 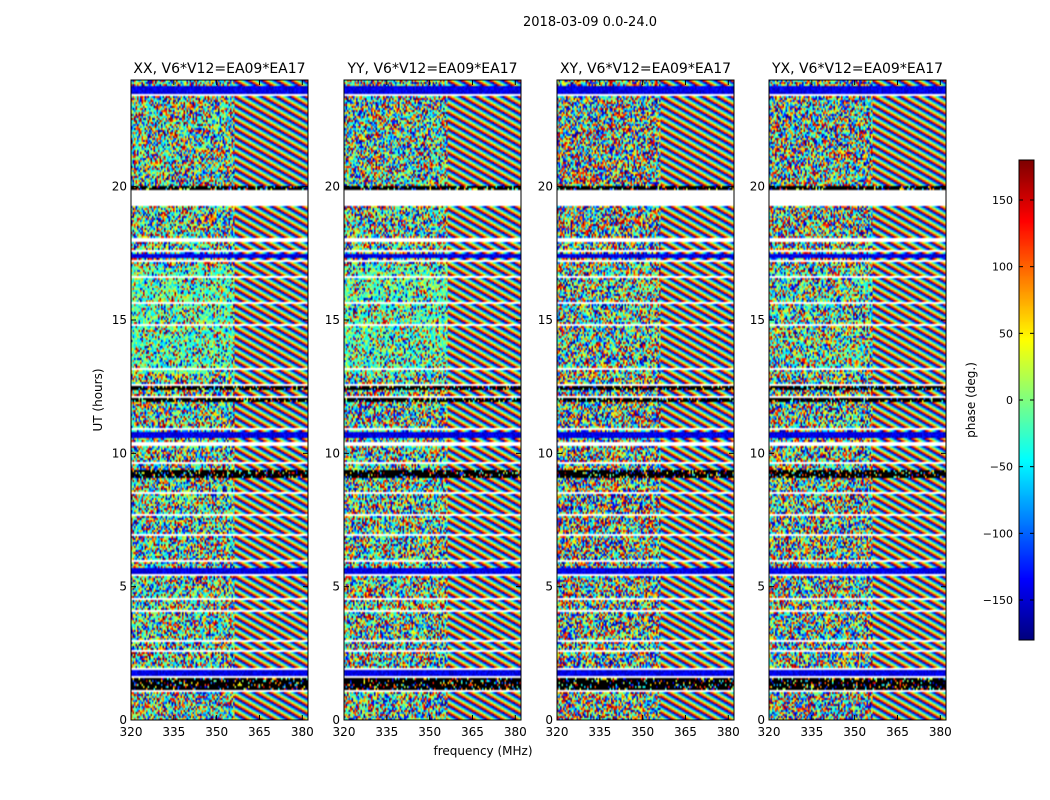 What do you see at coordinates (98, 399) in the screenshot?
I see `y-axis-label: UT (hours)` at bounding box center [98, 399].